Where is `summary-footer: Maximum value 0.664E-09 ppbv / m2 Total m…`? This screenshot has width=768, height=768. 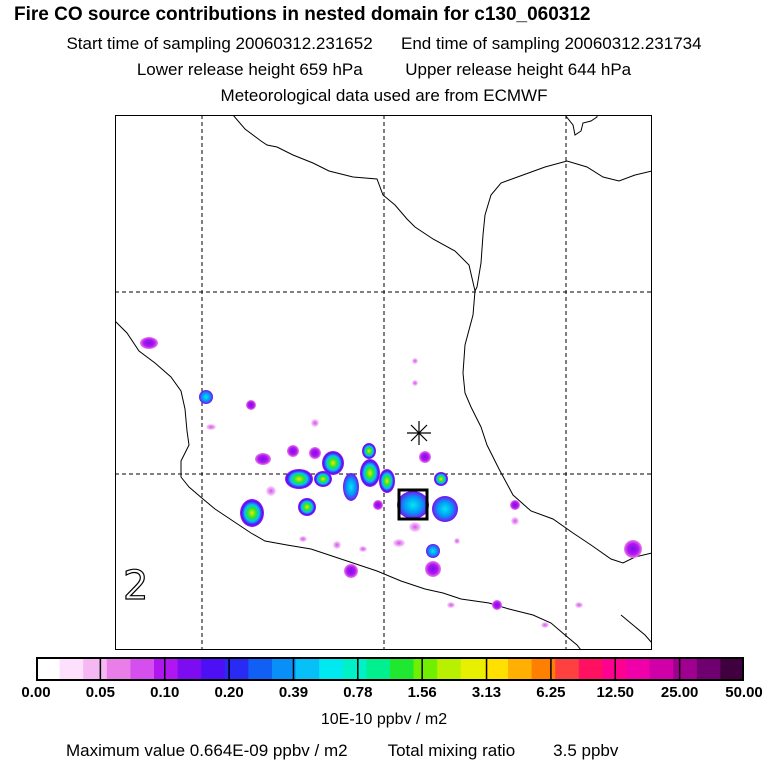
summary-footer: Maximum value 0.664E-09 ppbv / m2 Total m… is located at coordinates (342, 751).